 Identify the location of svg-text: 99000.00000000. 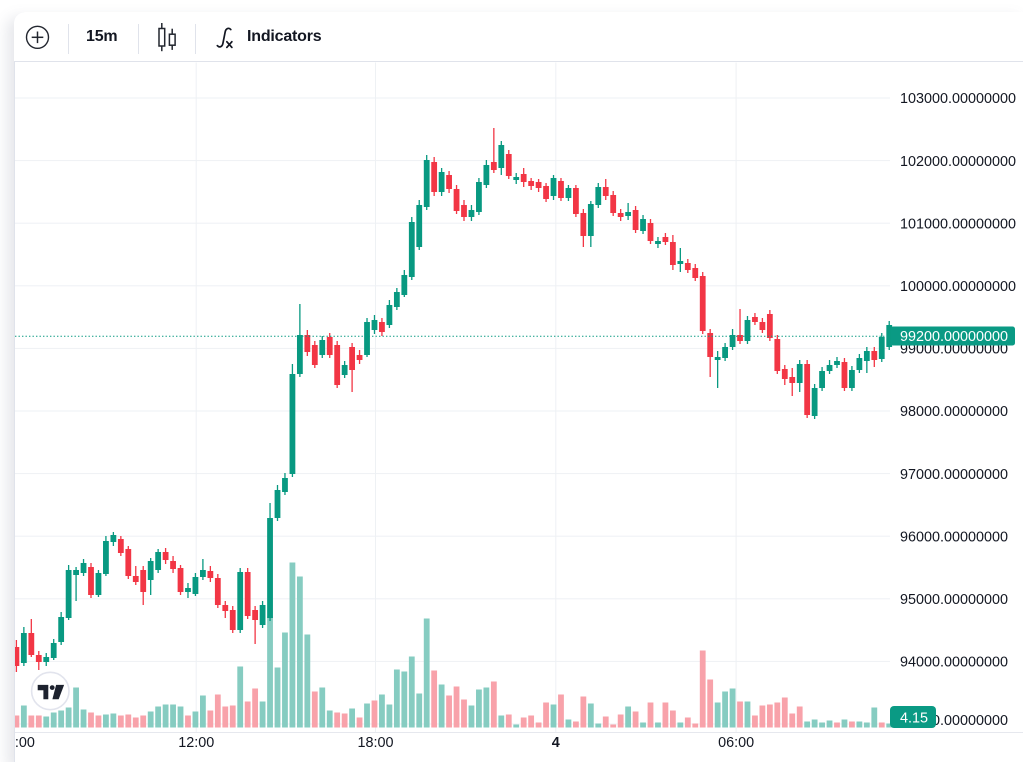
(954, 350).